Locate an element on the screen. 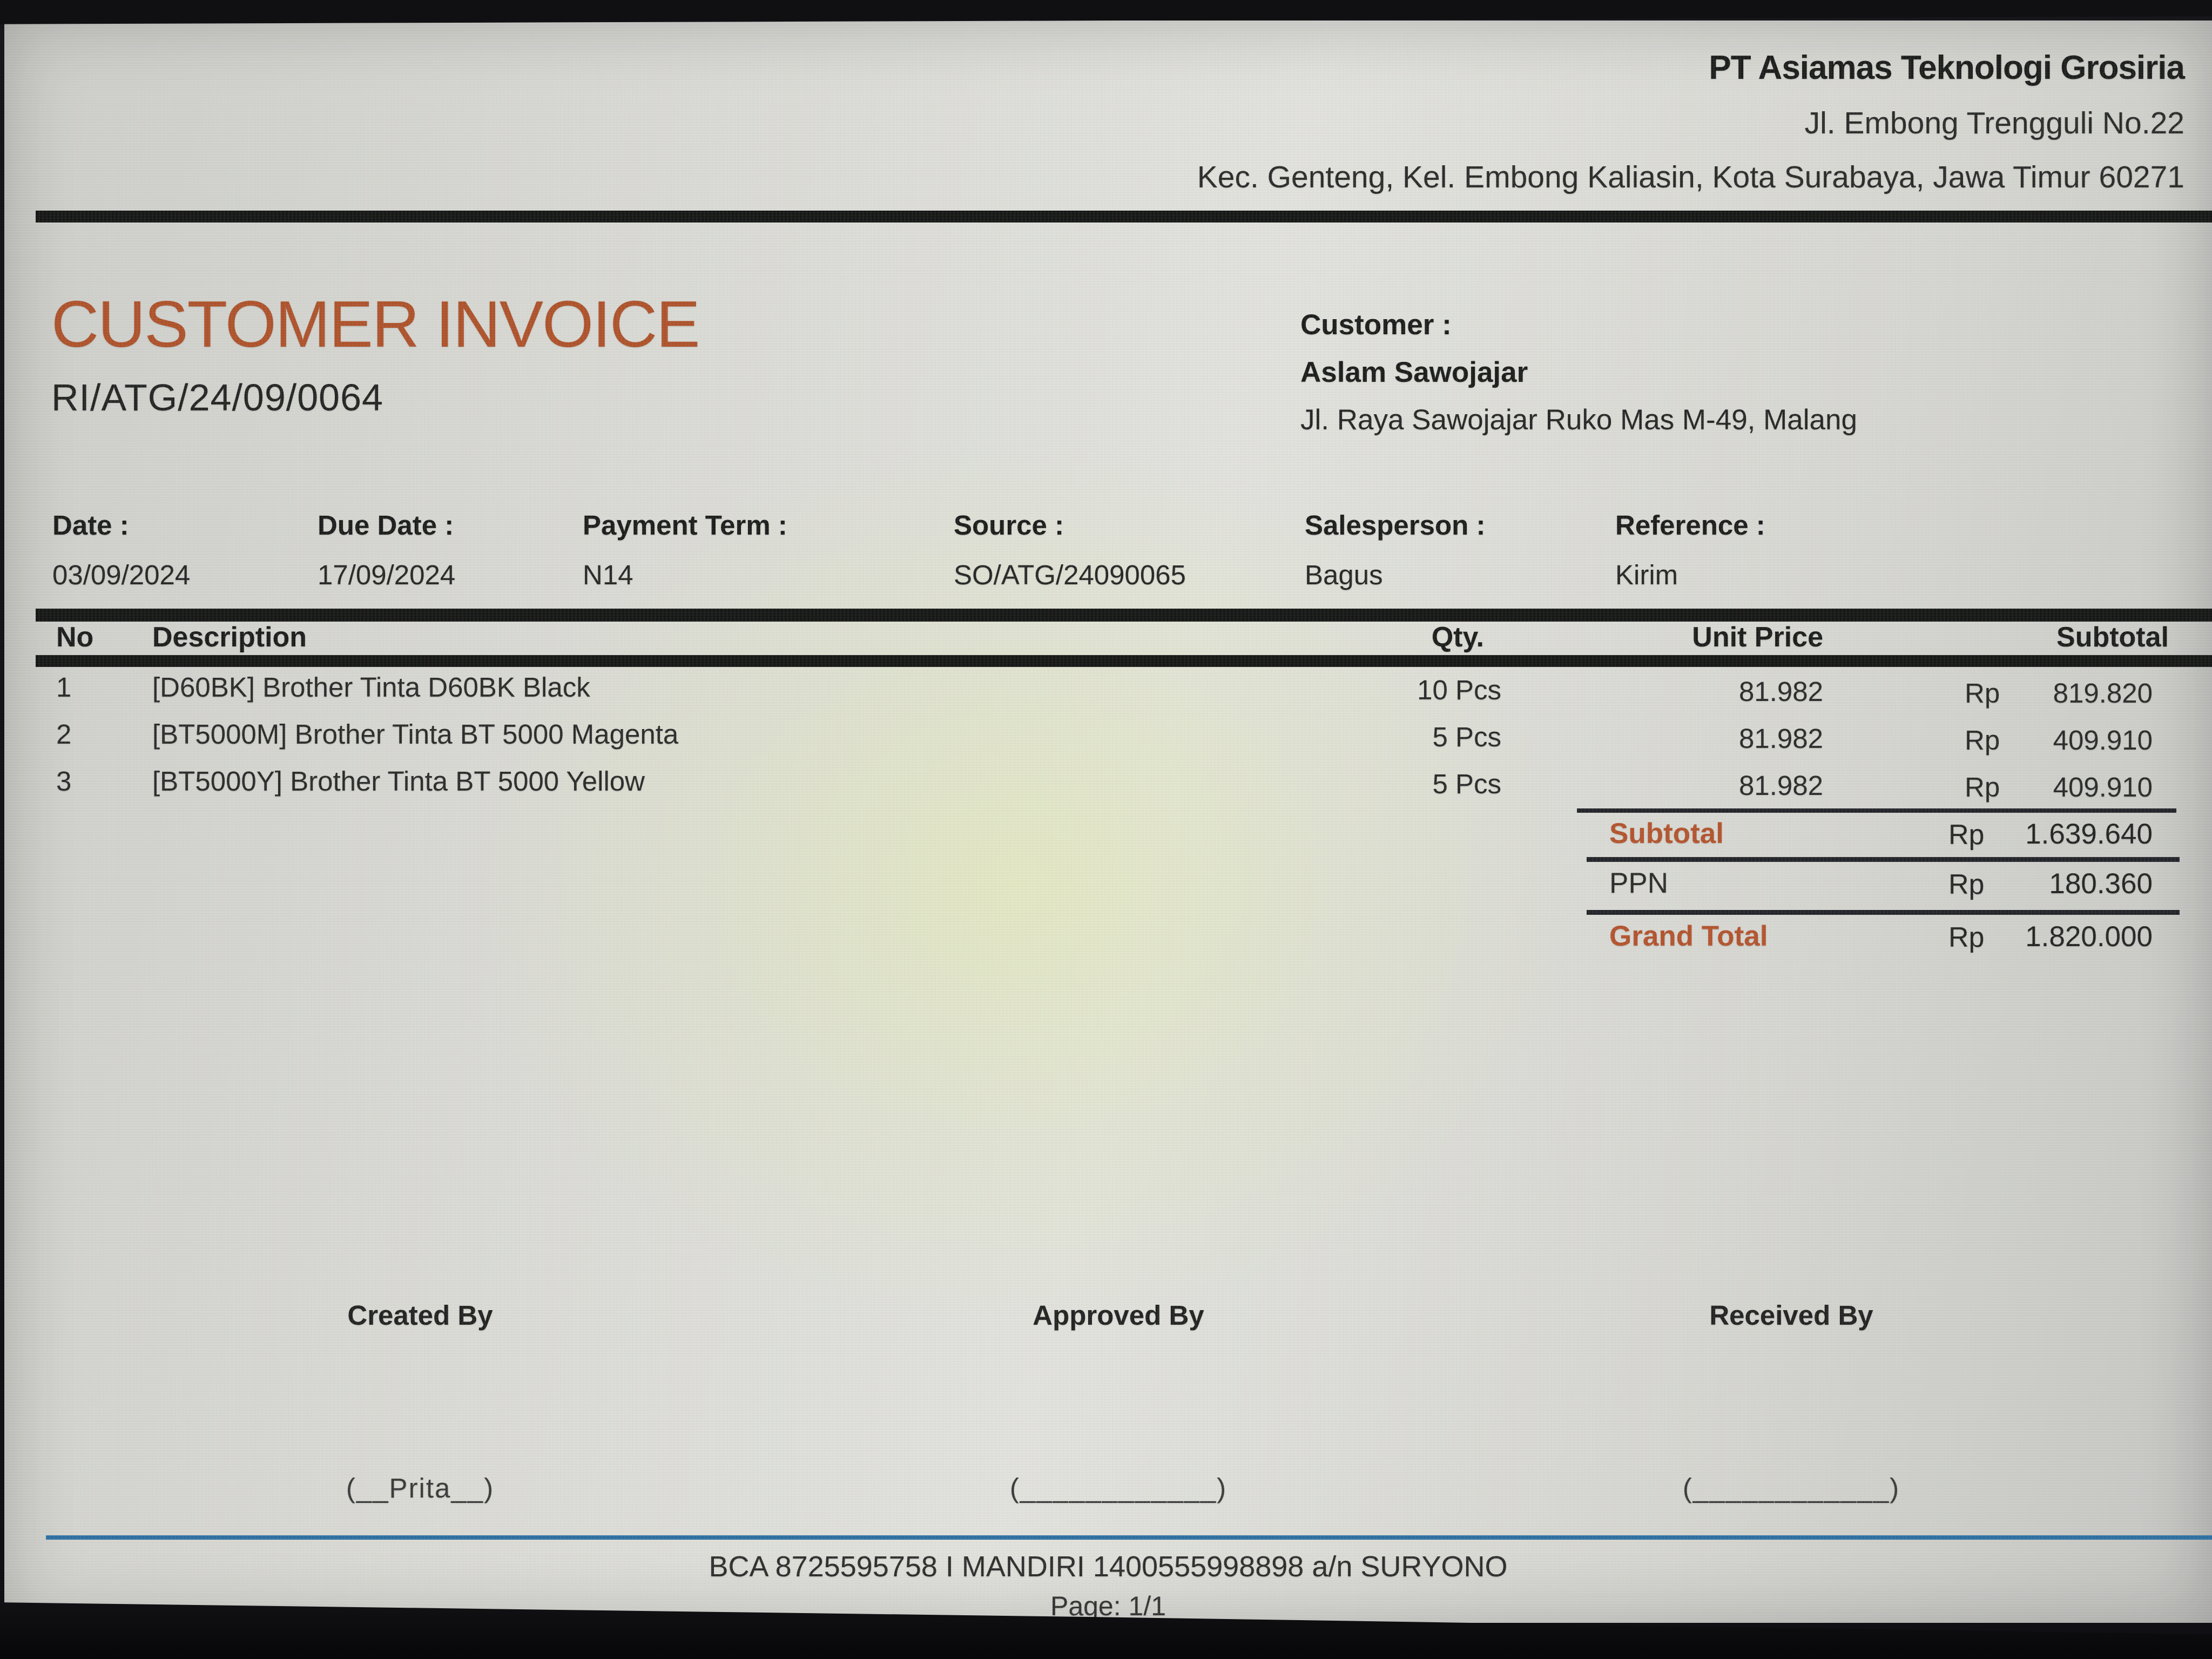  grand-total-label: Grand Total is located at coordinates (1688, 936).